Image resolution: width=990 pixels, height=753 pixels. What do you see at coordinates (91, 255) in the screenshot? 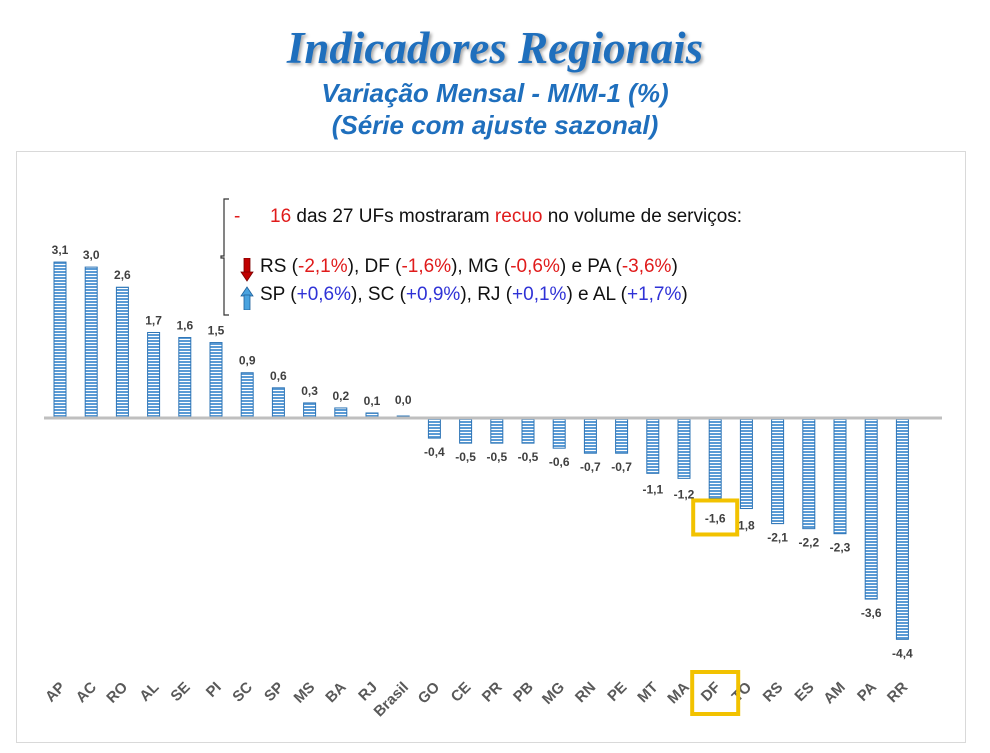
I see `value-label-ac: 3,0` at bounding box center [91, 255].